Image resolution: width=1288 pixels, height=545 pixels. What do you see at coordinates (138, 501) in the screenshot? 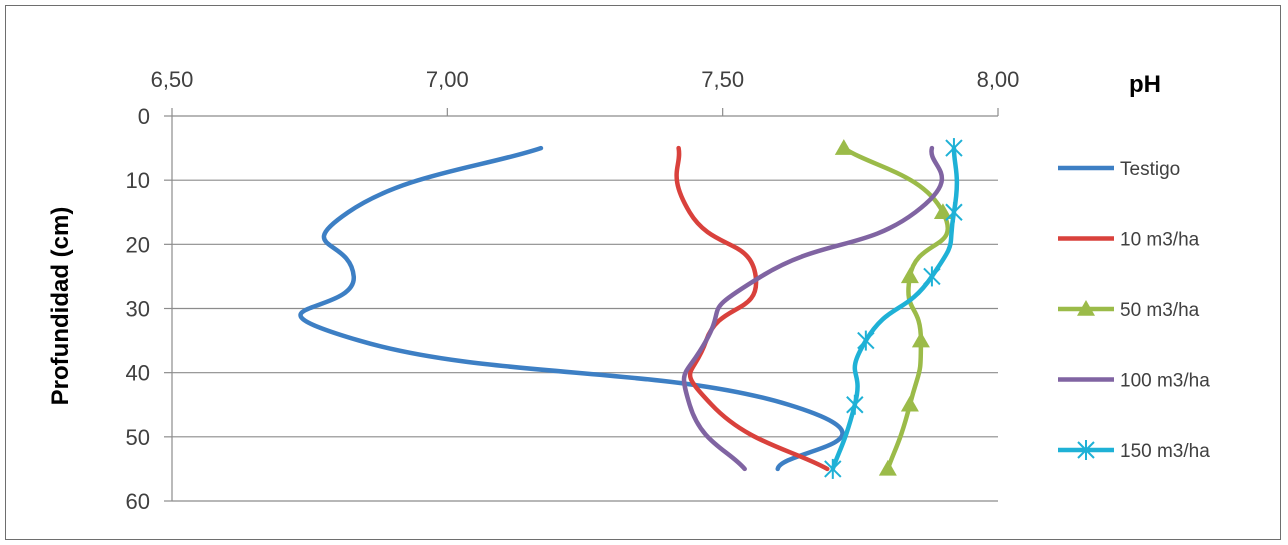
I see `y-tick-label: 60` at bounding box center [138, 501].